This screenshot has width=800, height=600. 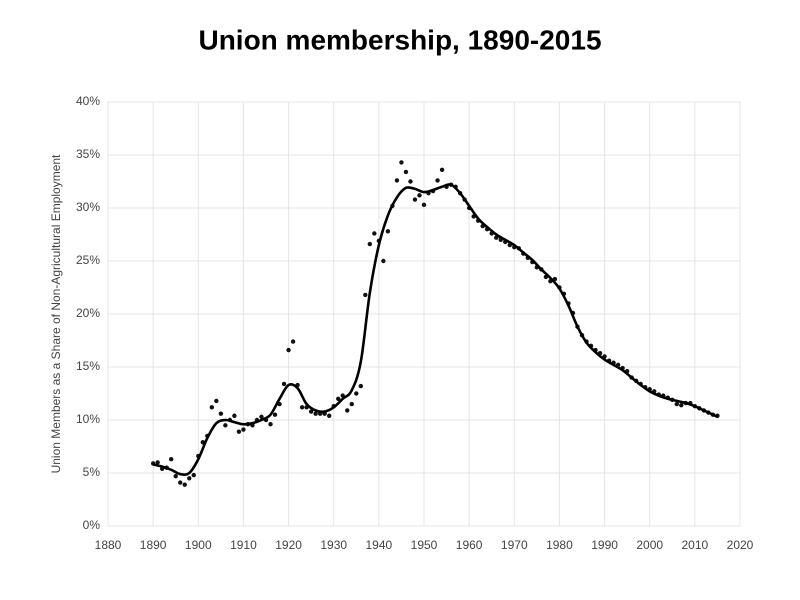 What do you see at coordinates (88, 419) in the screenshot?
I see `y-tick-label: 10%` at bounding box center [88, 419].